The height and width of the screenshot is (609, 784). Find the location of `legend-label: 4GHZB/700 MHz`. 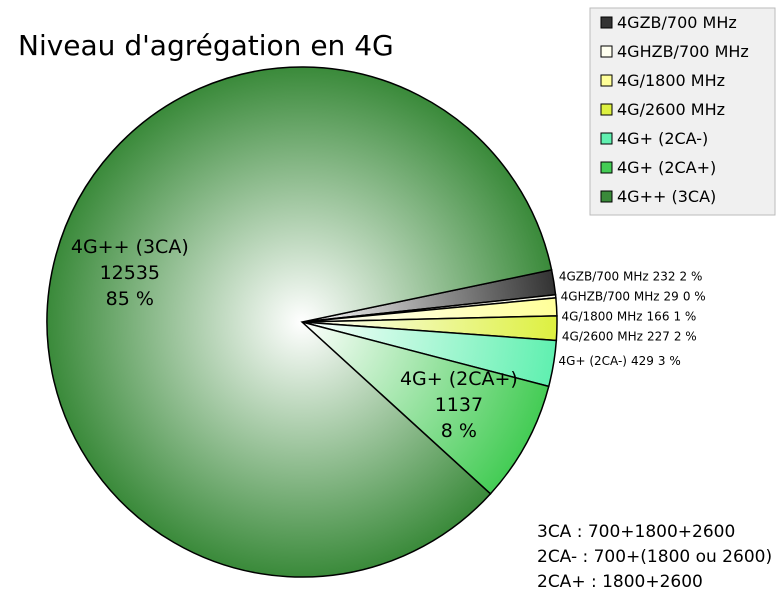

legend-label: 4GHZB/700 MHz is located at coordinates (683, 51).